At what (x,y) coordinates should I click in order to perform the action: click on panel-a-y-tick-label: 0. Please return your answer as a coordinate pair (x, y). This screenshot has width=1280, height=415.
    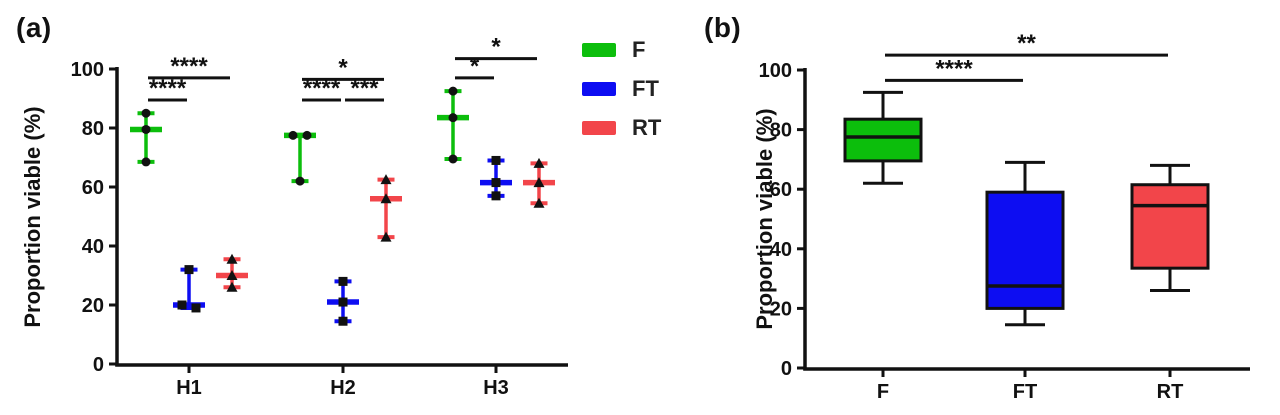
    Looking at the image, I should click on (98, 365).